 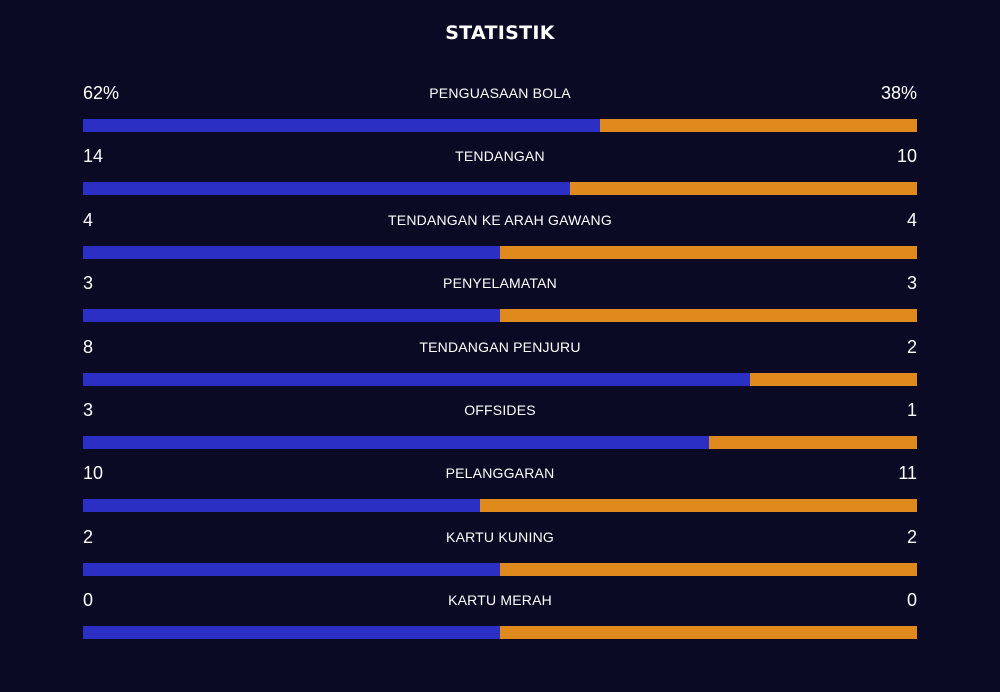 What do you see at coordinates (500, 555) in the screenshot?
I see `stat-yellow-cards: 2 KARTU KUNING 2` at bounding box center [500, 555].